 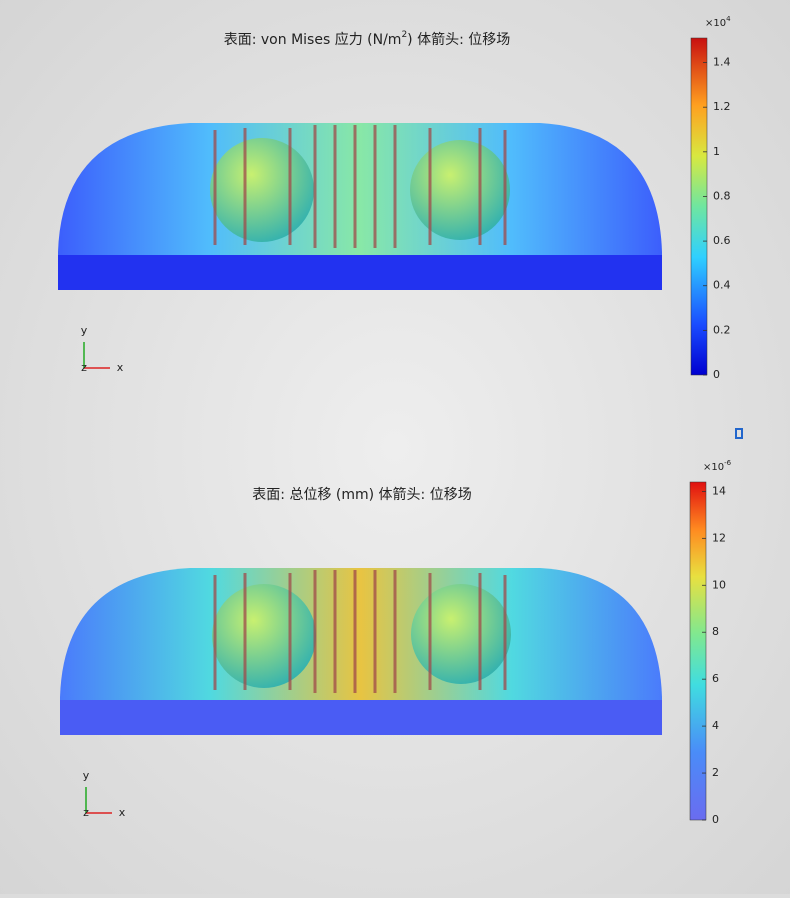 I want to click on colorbar-scale: ×10⁻⁶, so click(x=717, y=466).